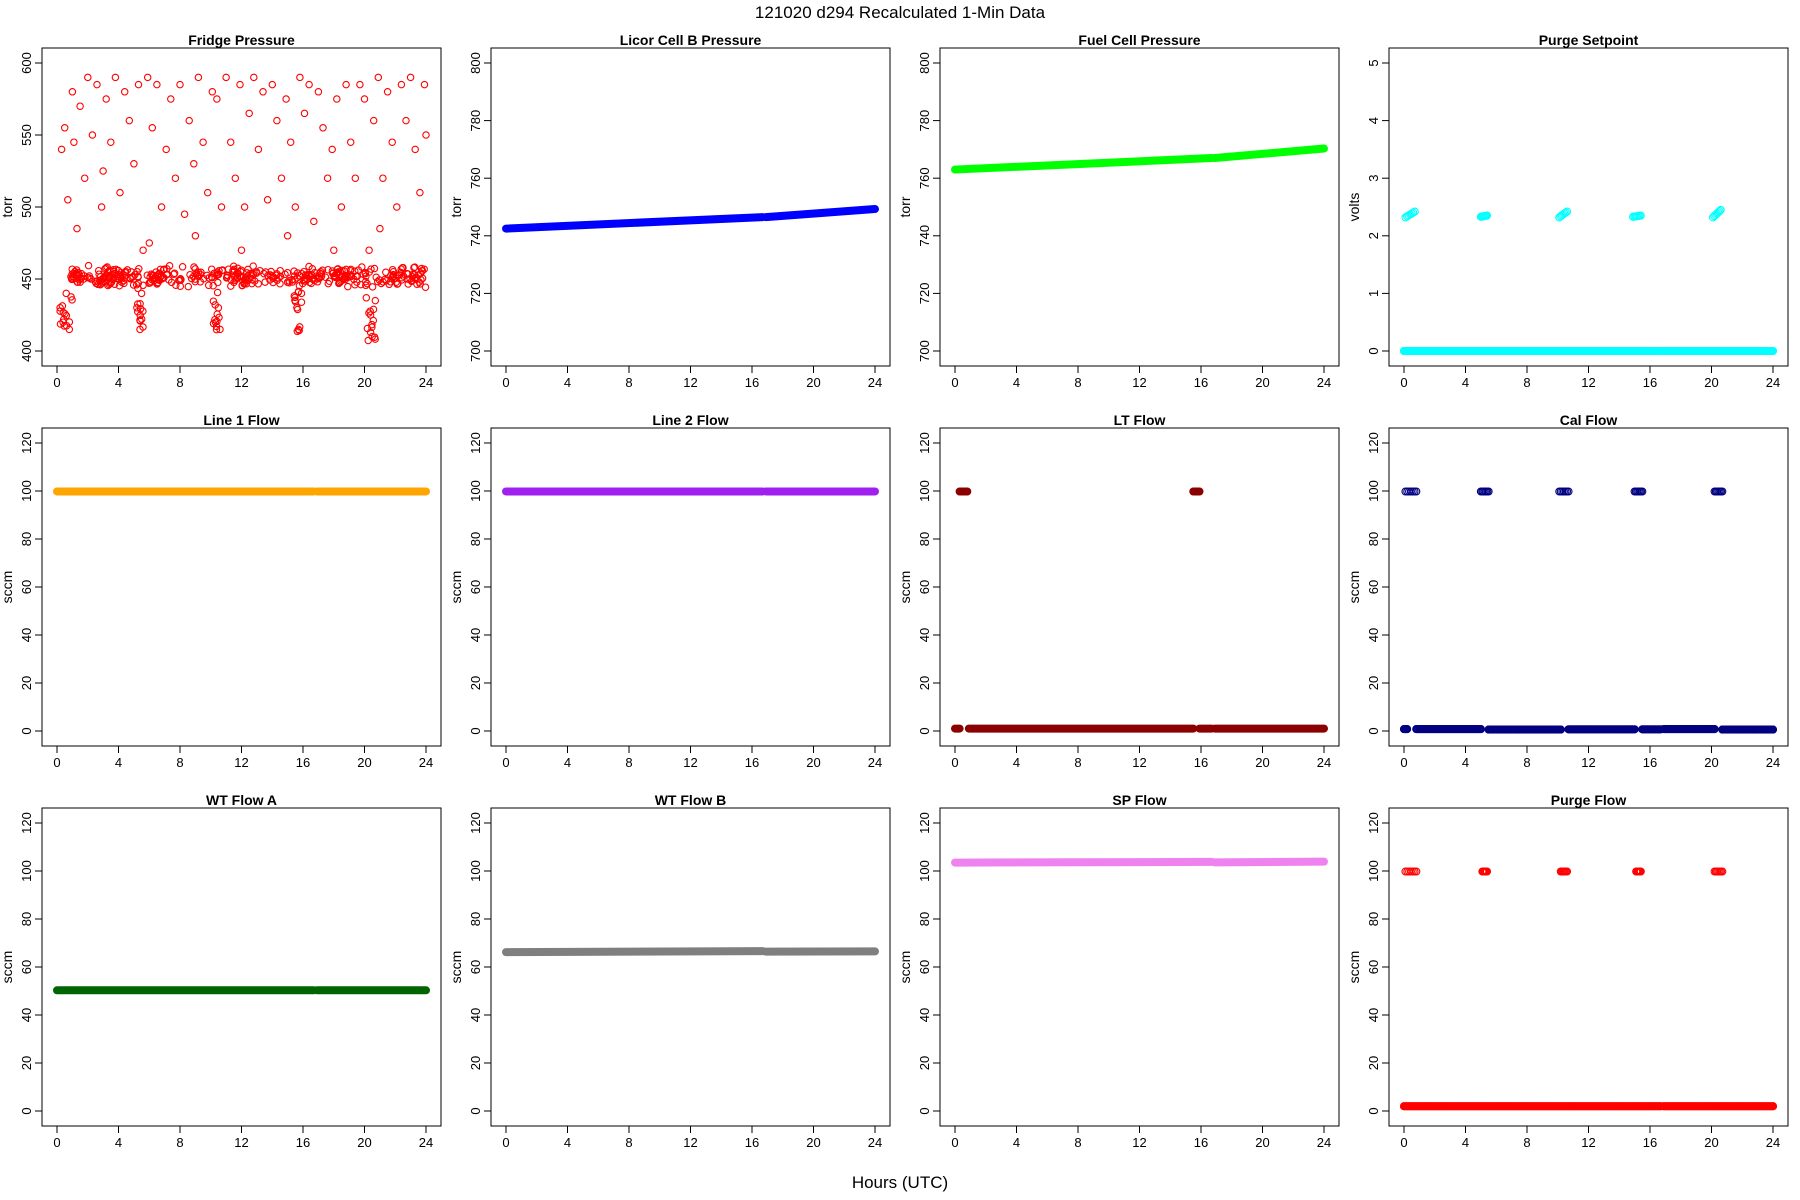 This screenshot has width=1800, height=1200. I want to click on x-tick-label: 4, so click(1016, 762).